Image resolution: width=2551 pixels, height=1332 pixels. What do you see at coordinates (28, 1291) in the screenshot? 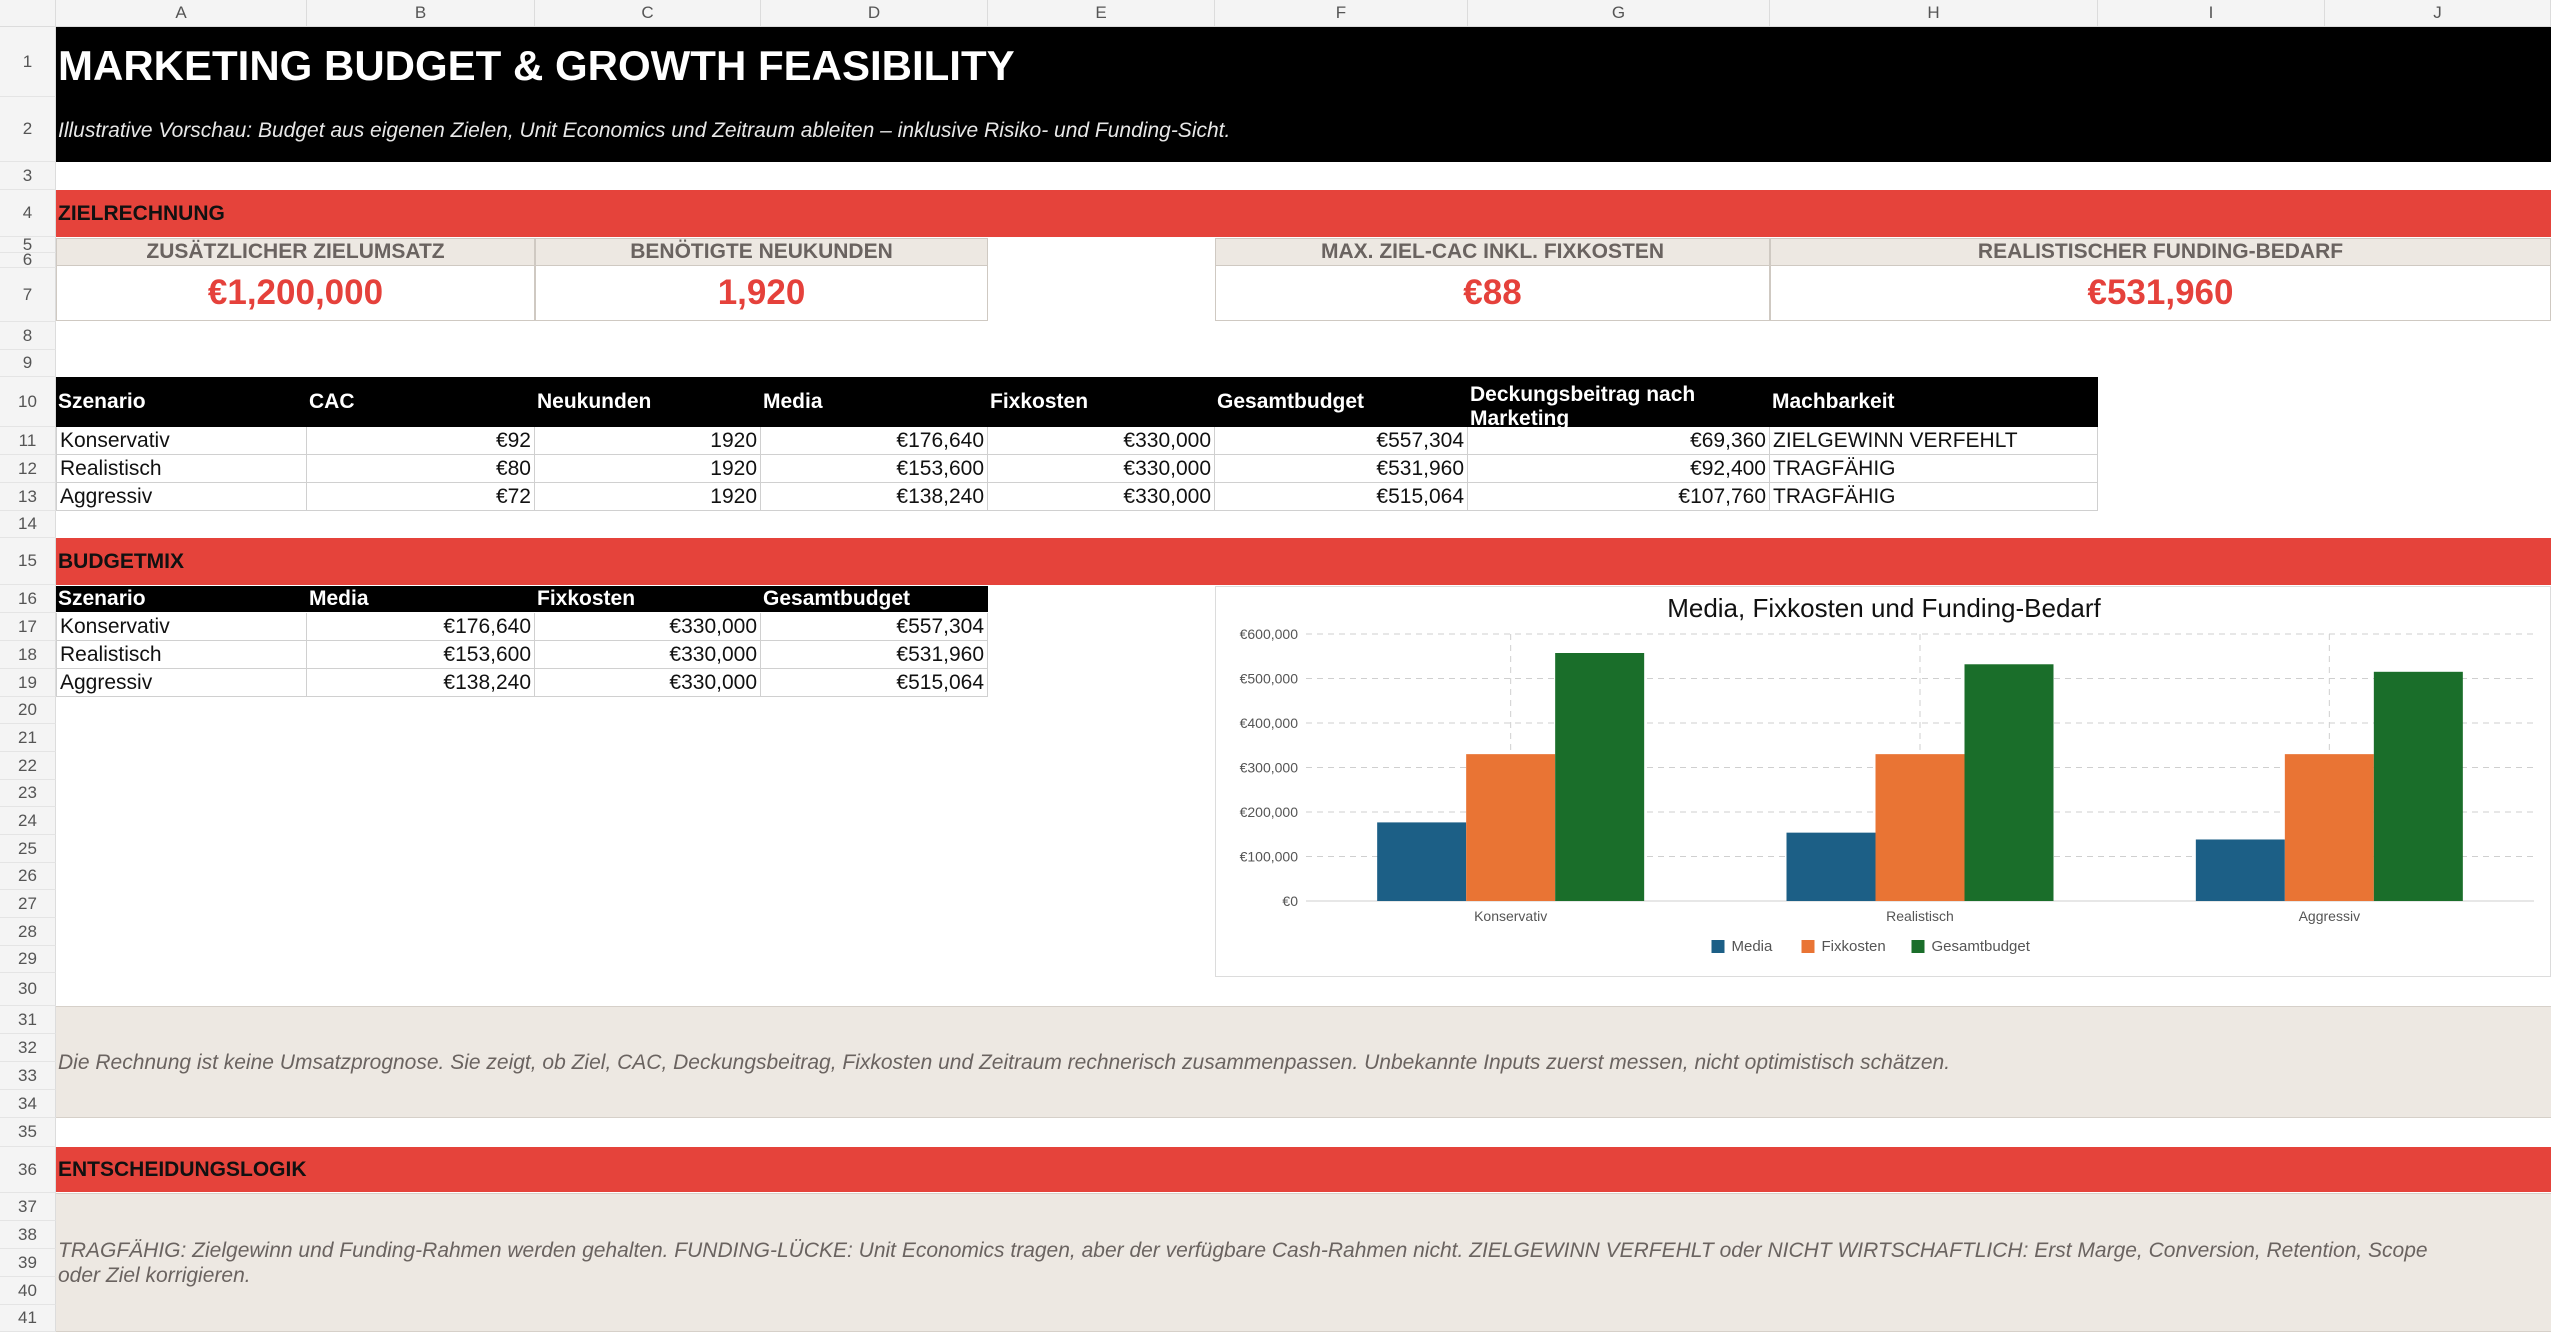
I see `row-header-40: 40` at bounding box center [28, 1291].